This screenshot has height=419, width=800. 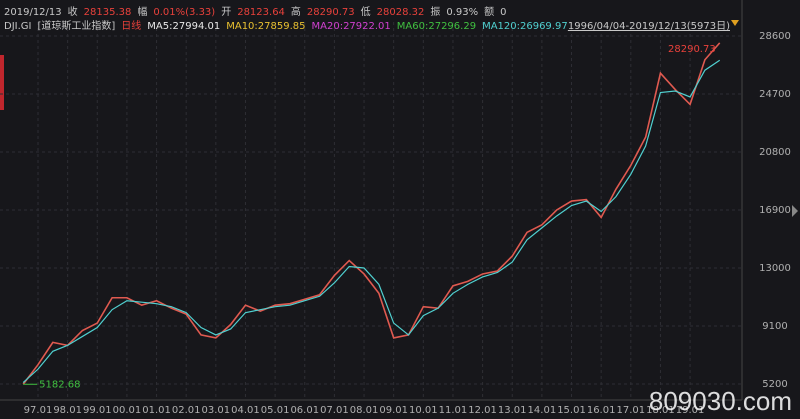 I want to click on x-tick-label: 97.01, so click(x=38, y=410).